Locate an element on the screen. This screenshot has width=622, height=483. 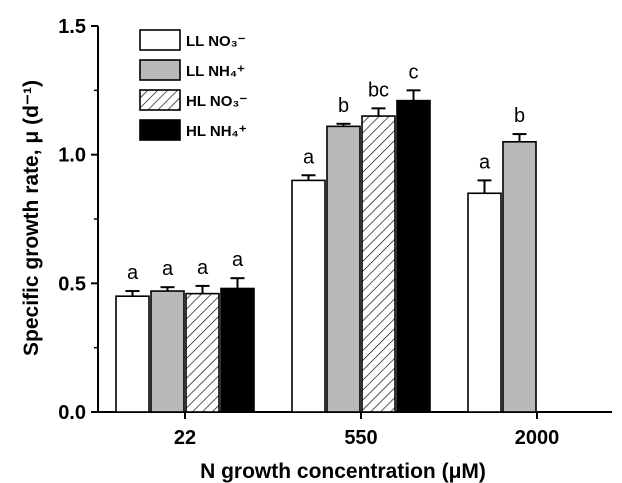
significance-letter: c is located at coordinates (414, 72).